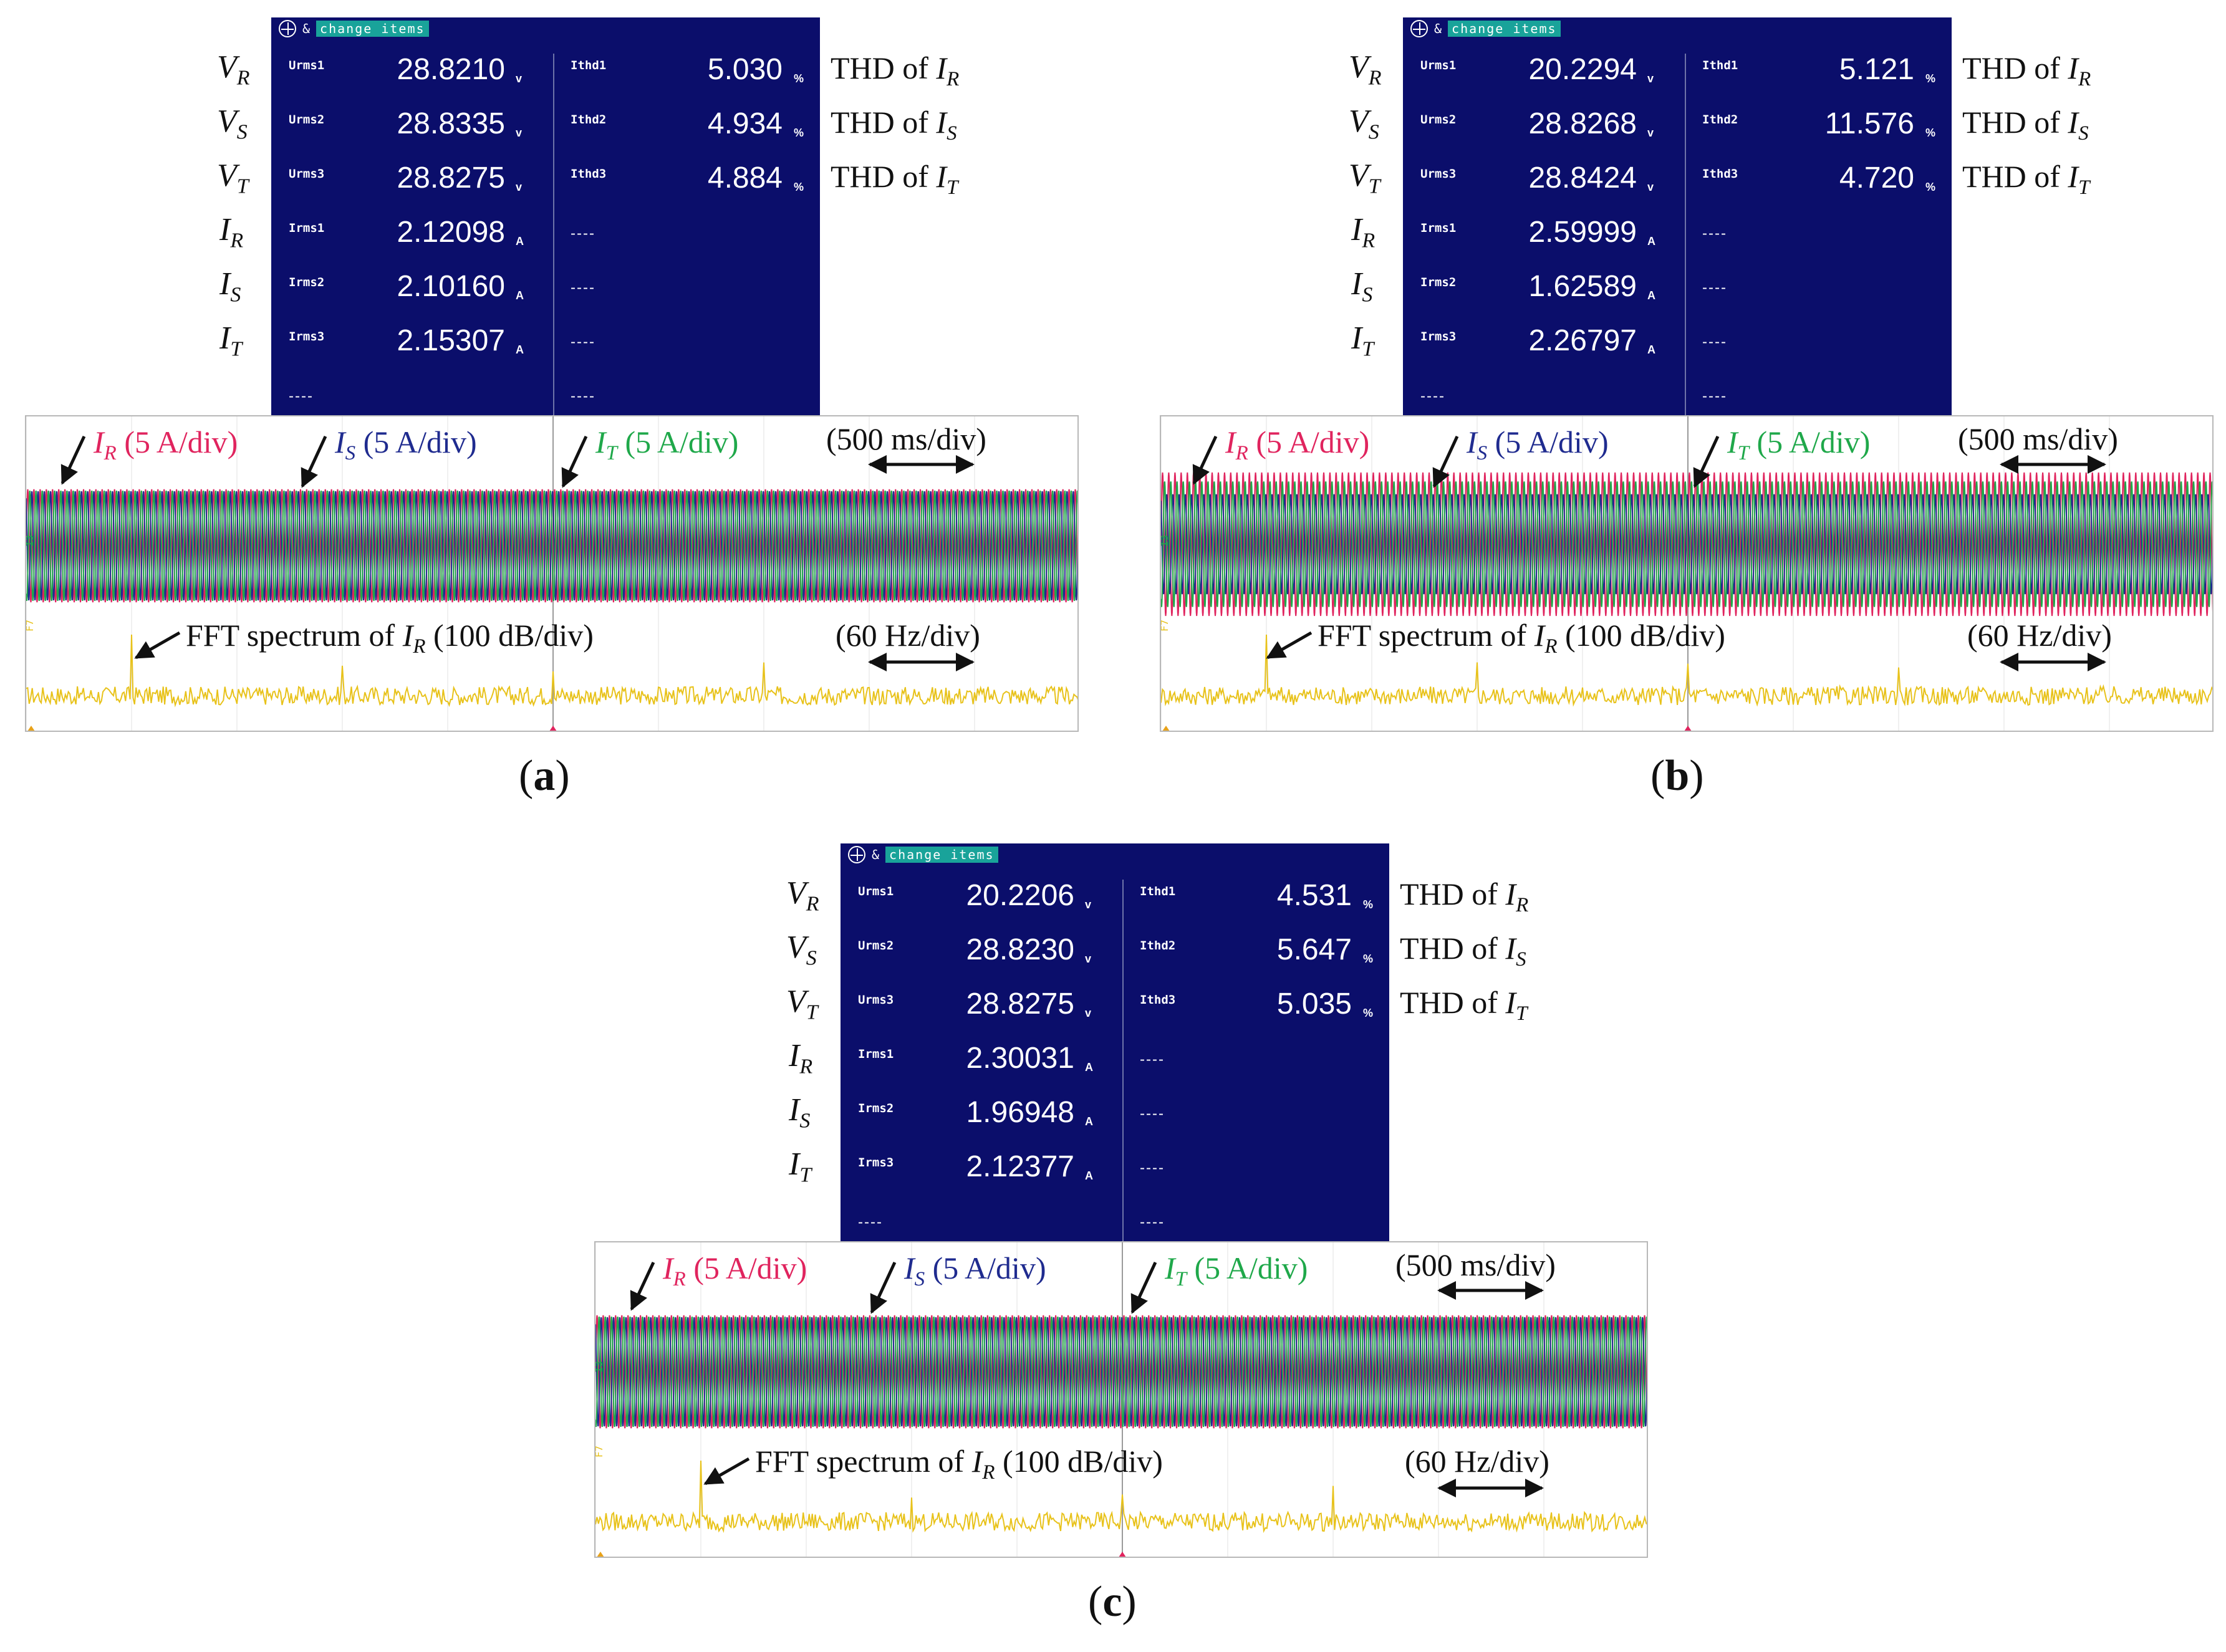 This screenshot has width=2226, height=1652. I want to click on meter-value-ithd3: 4.884, so click(745, 177).